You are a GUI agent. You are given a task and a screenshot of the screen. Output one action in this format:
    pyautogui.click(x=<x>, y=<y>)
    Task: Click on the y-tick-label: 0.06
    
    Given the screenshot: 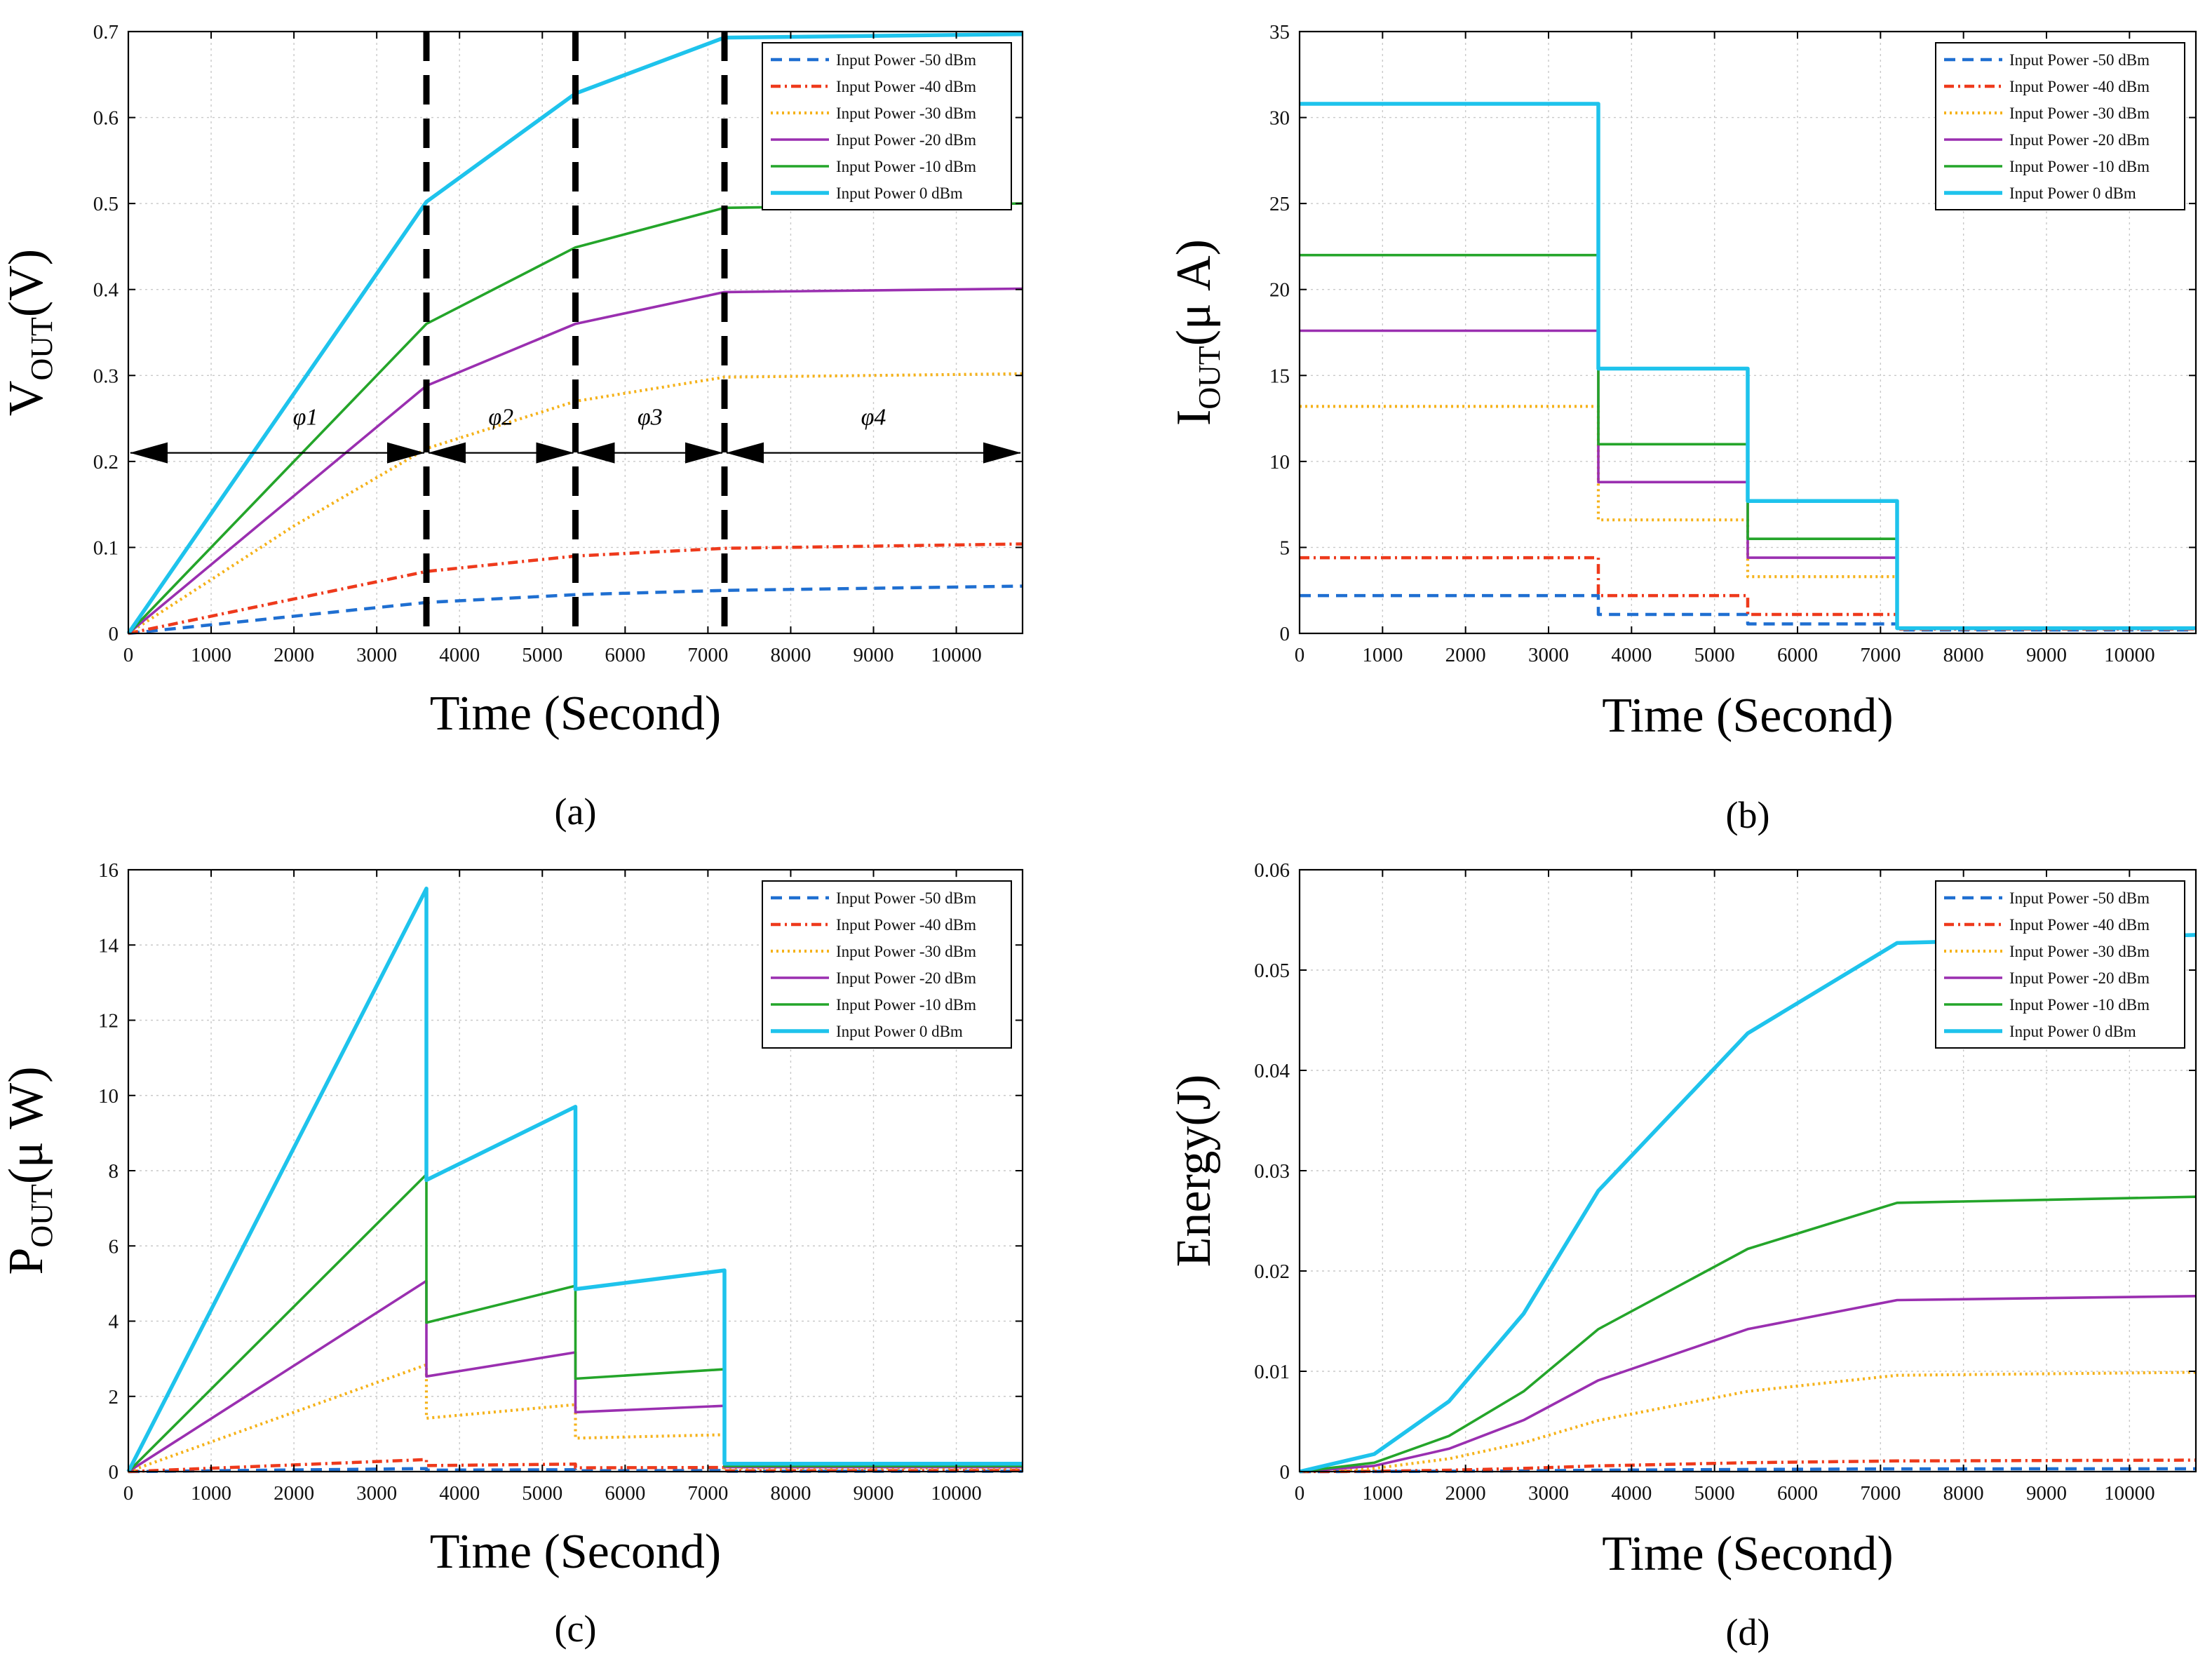 What is the action you would take?
    pyautogui.click(x=1272, y=870)
    